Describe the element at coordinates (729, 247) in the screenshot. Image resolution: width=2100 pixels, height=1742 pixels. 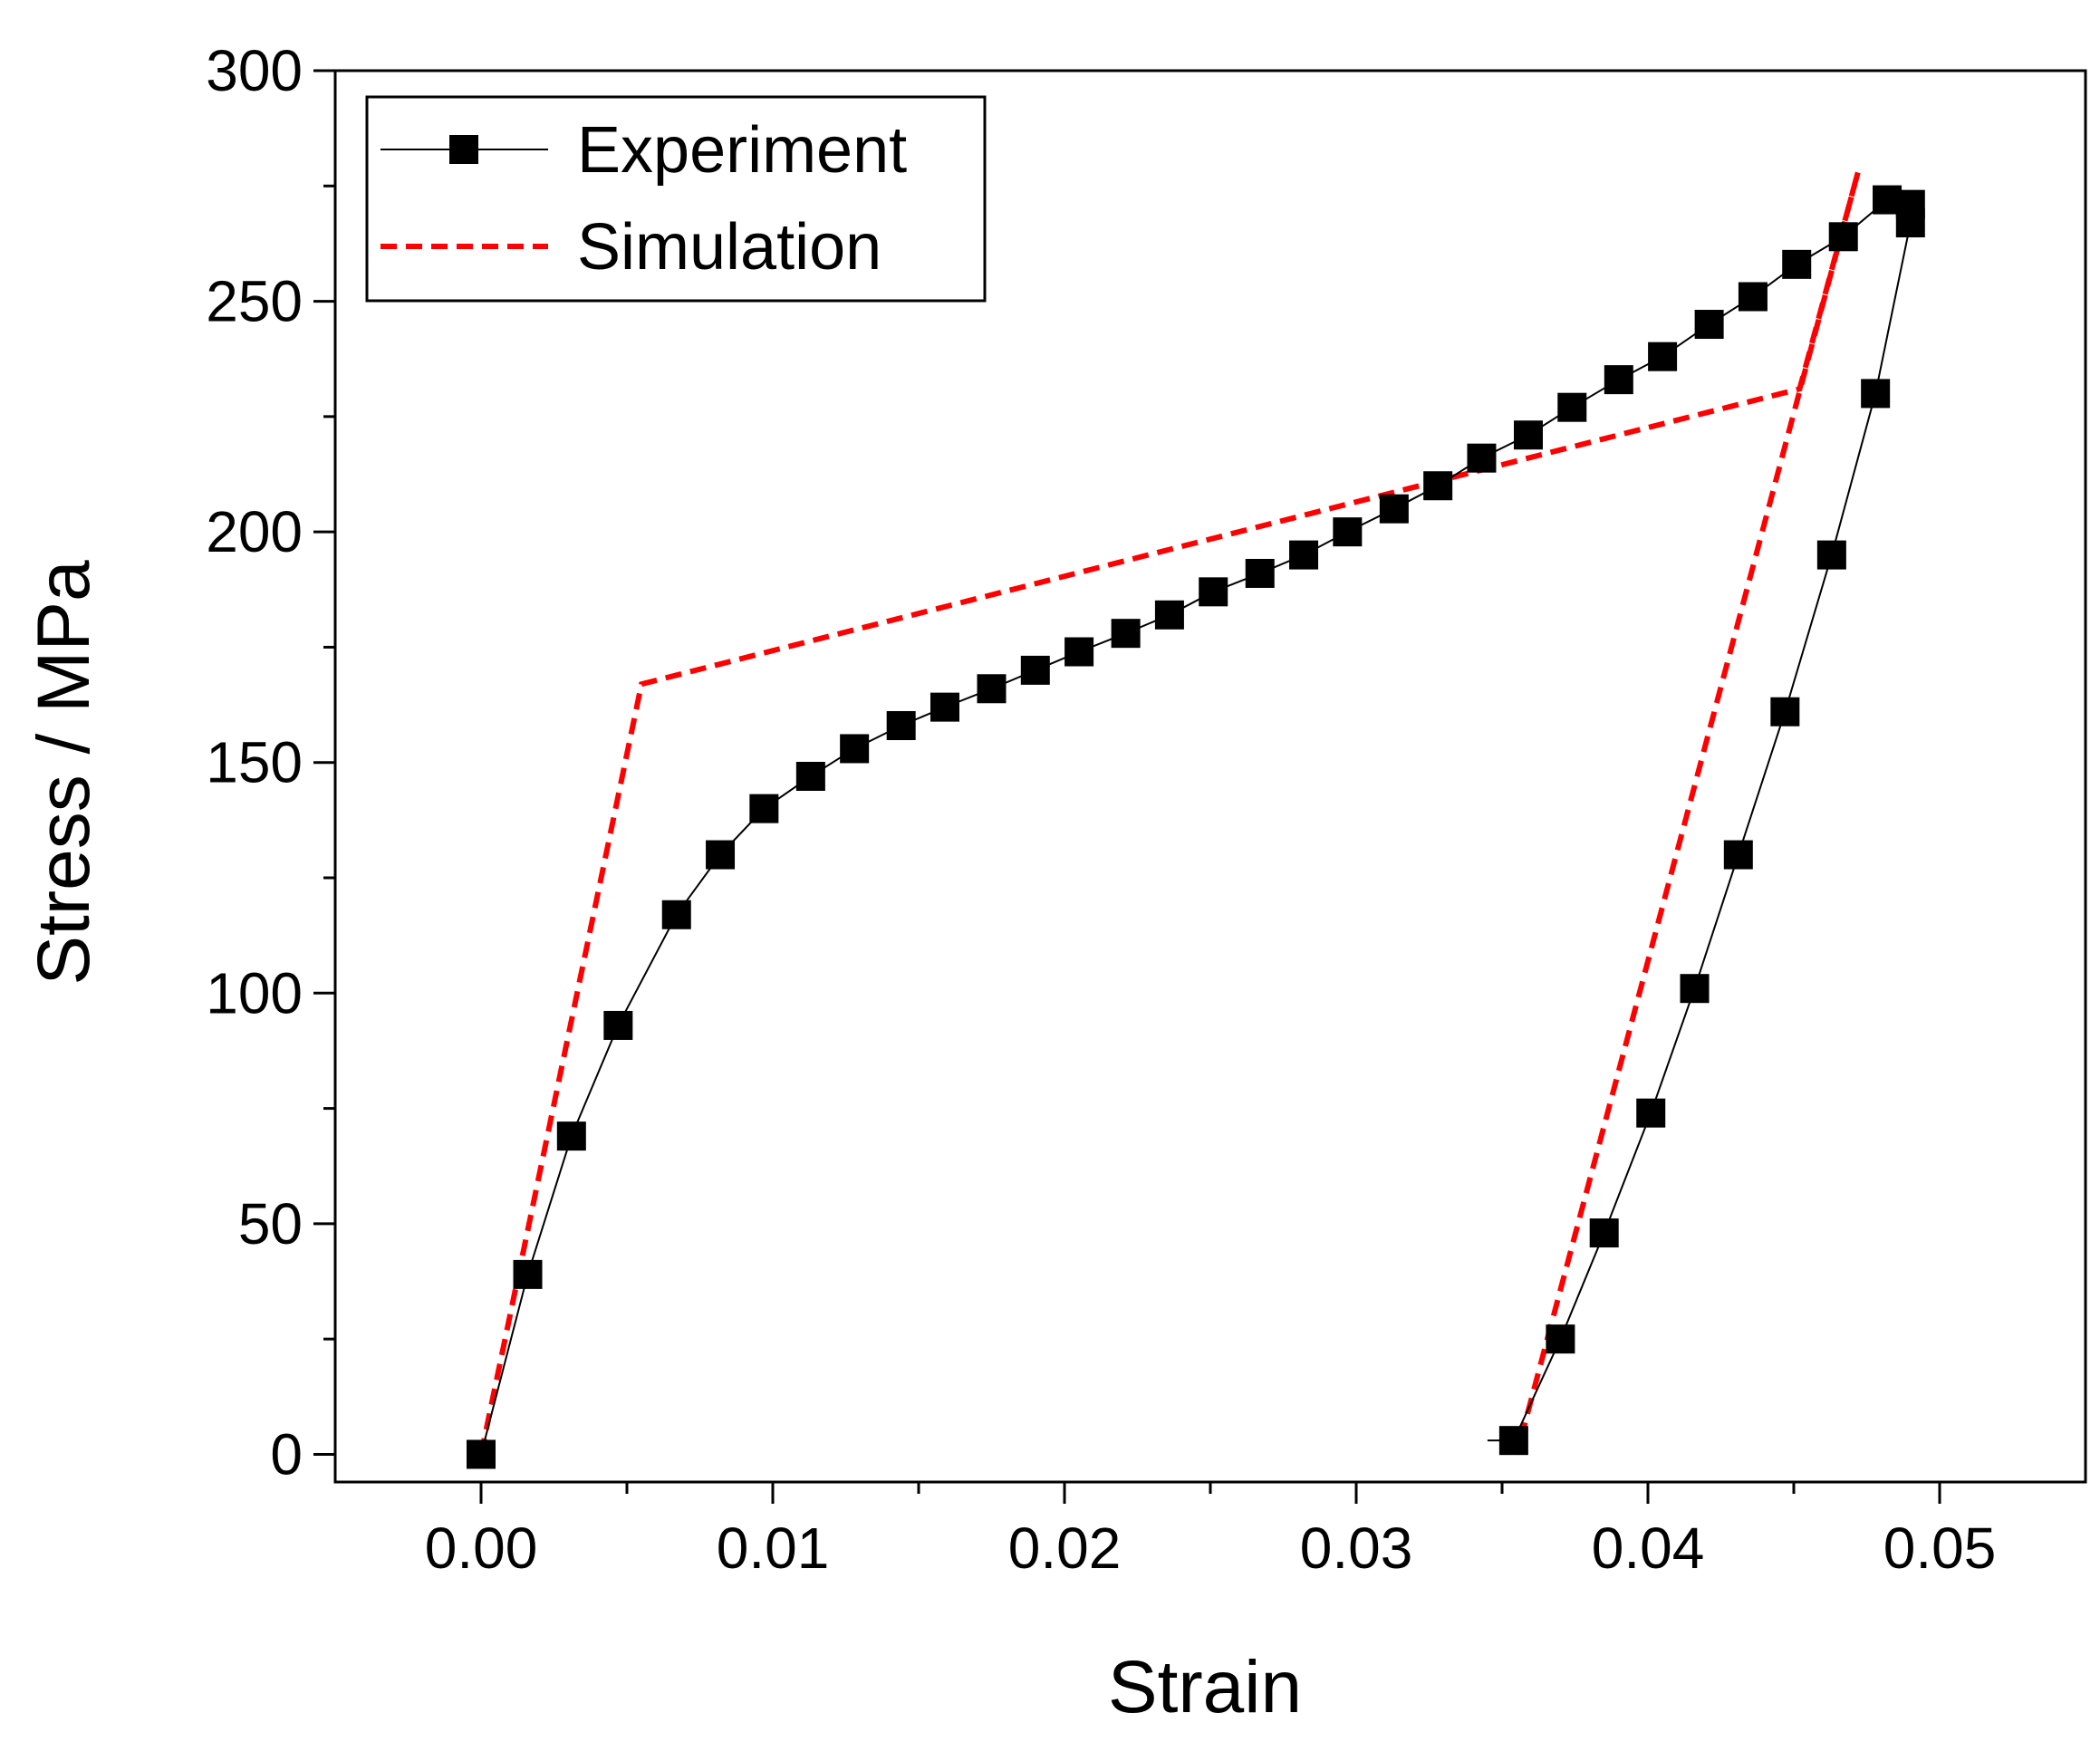
I see `legend-simulation-label: Simulation` at that location.